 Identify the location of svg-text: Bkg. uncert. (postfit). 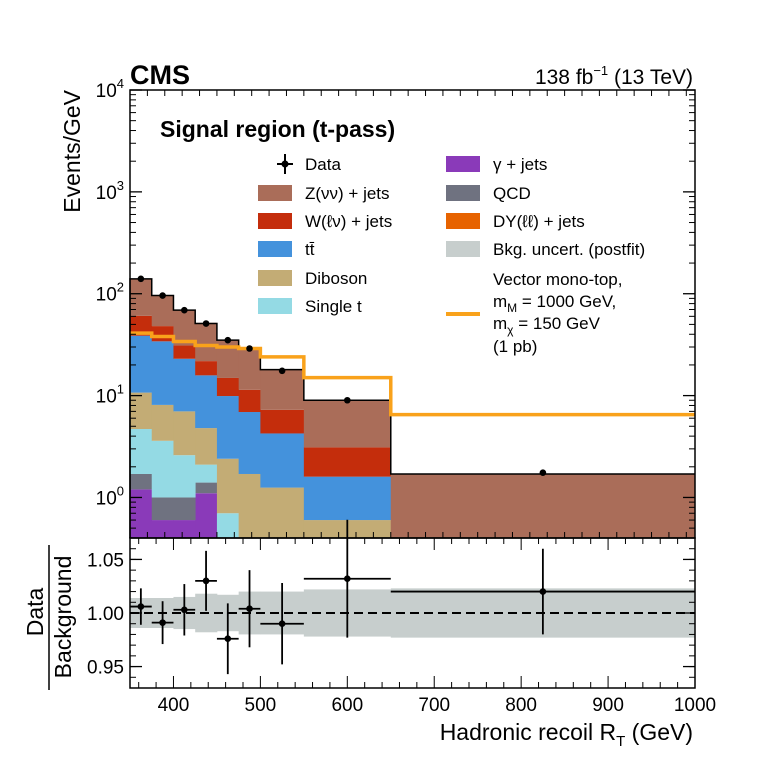
(569, 249).